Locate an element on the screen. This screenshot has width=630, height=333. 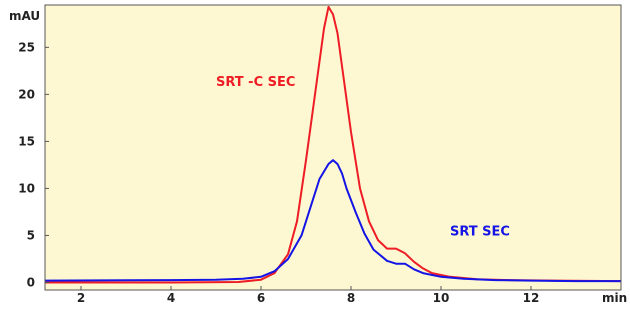
y-tick-label: 25 is located at coordinates (26, 47).